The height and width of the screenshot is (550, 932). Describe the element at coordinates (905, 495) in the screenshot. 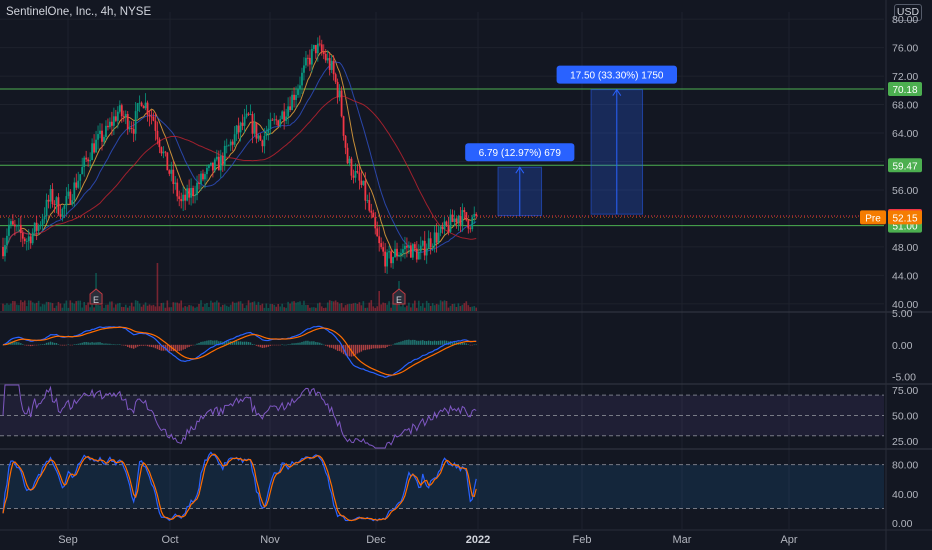

I see `stoch-tick-label: 40.00` at that location.